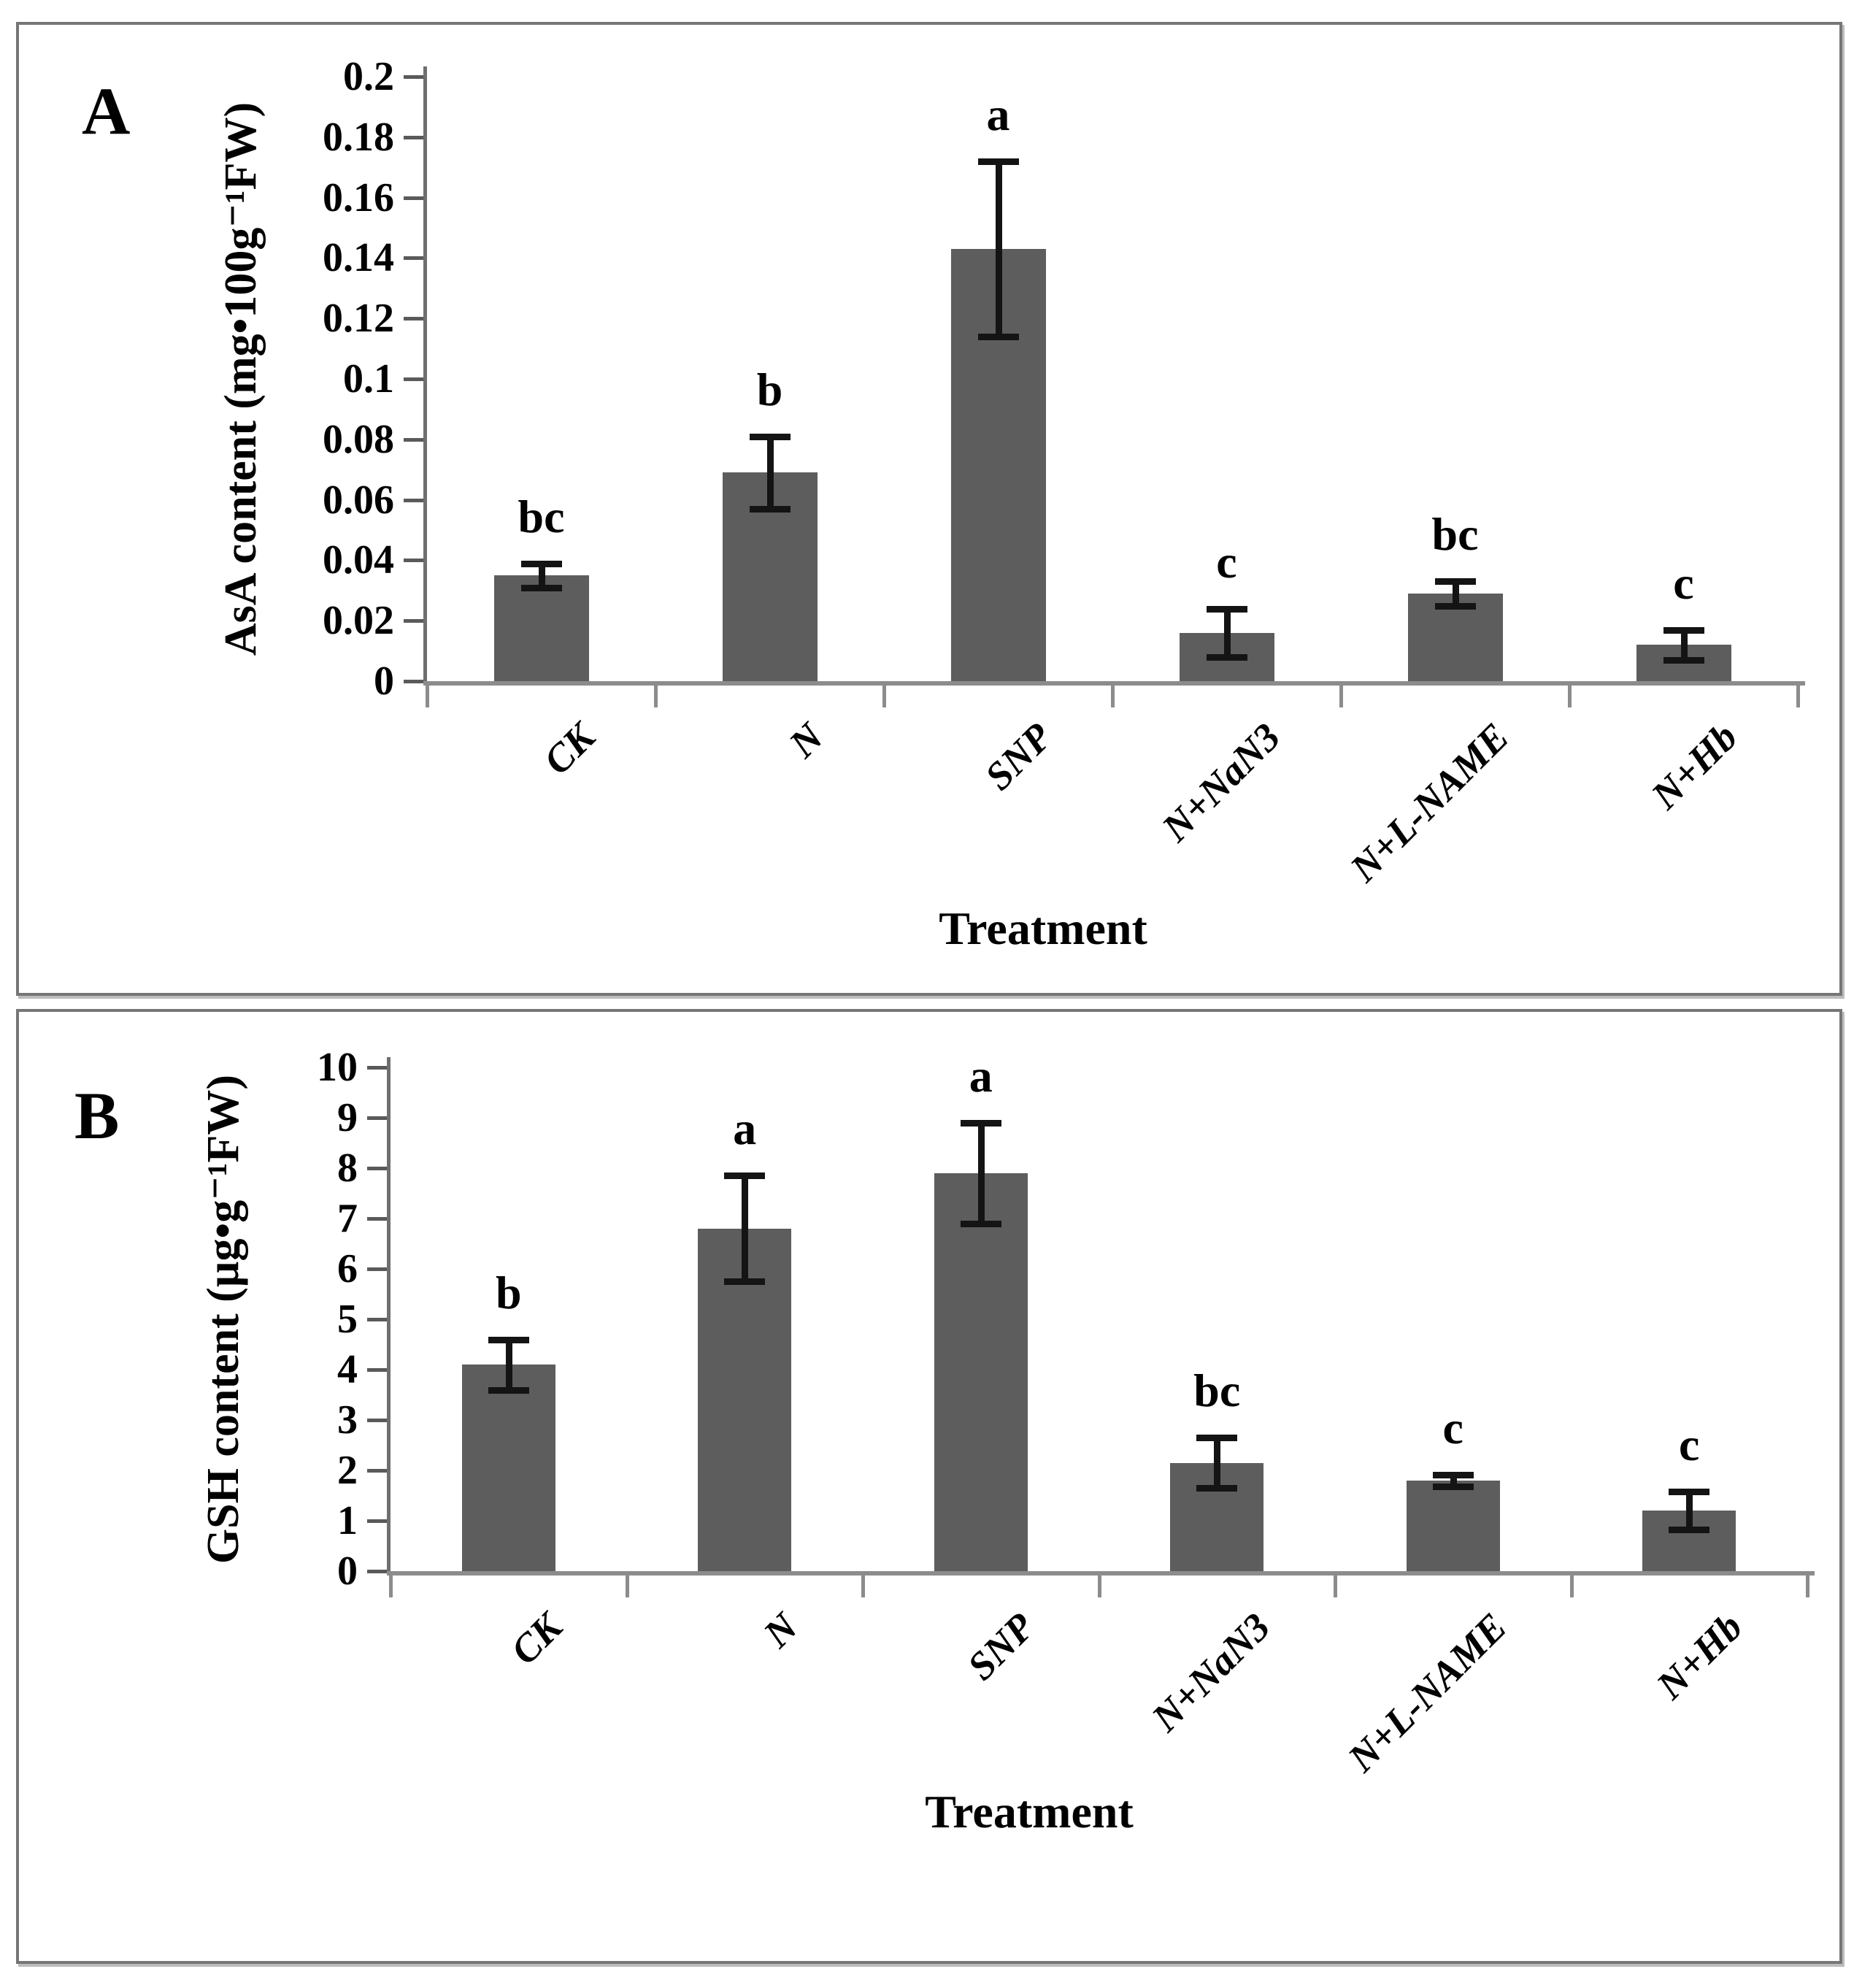 The height and width of the screenshot is (1988, 1854). Describe the element at coordinates (347, 1470) in the screenshot. I see `y-tick-label: 2` at that location.